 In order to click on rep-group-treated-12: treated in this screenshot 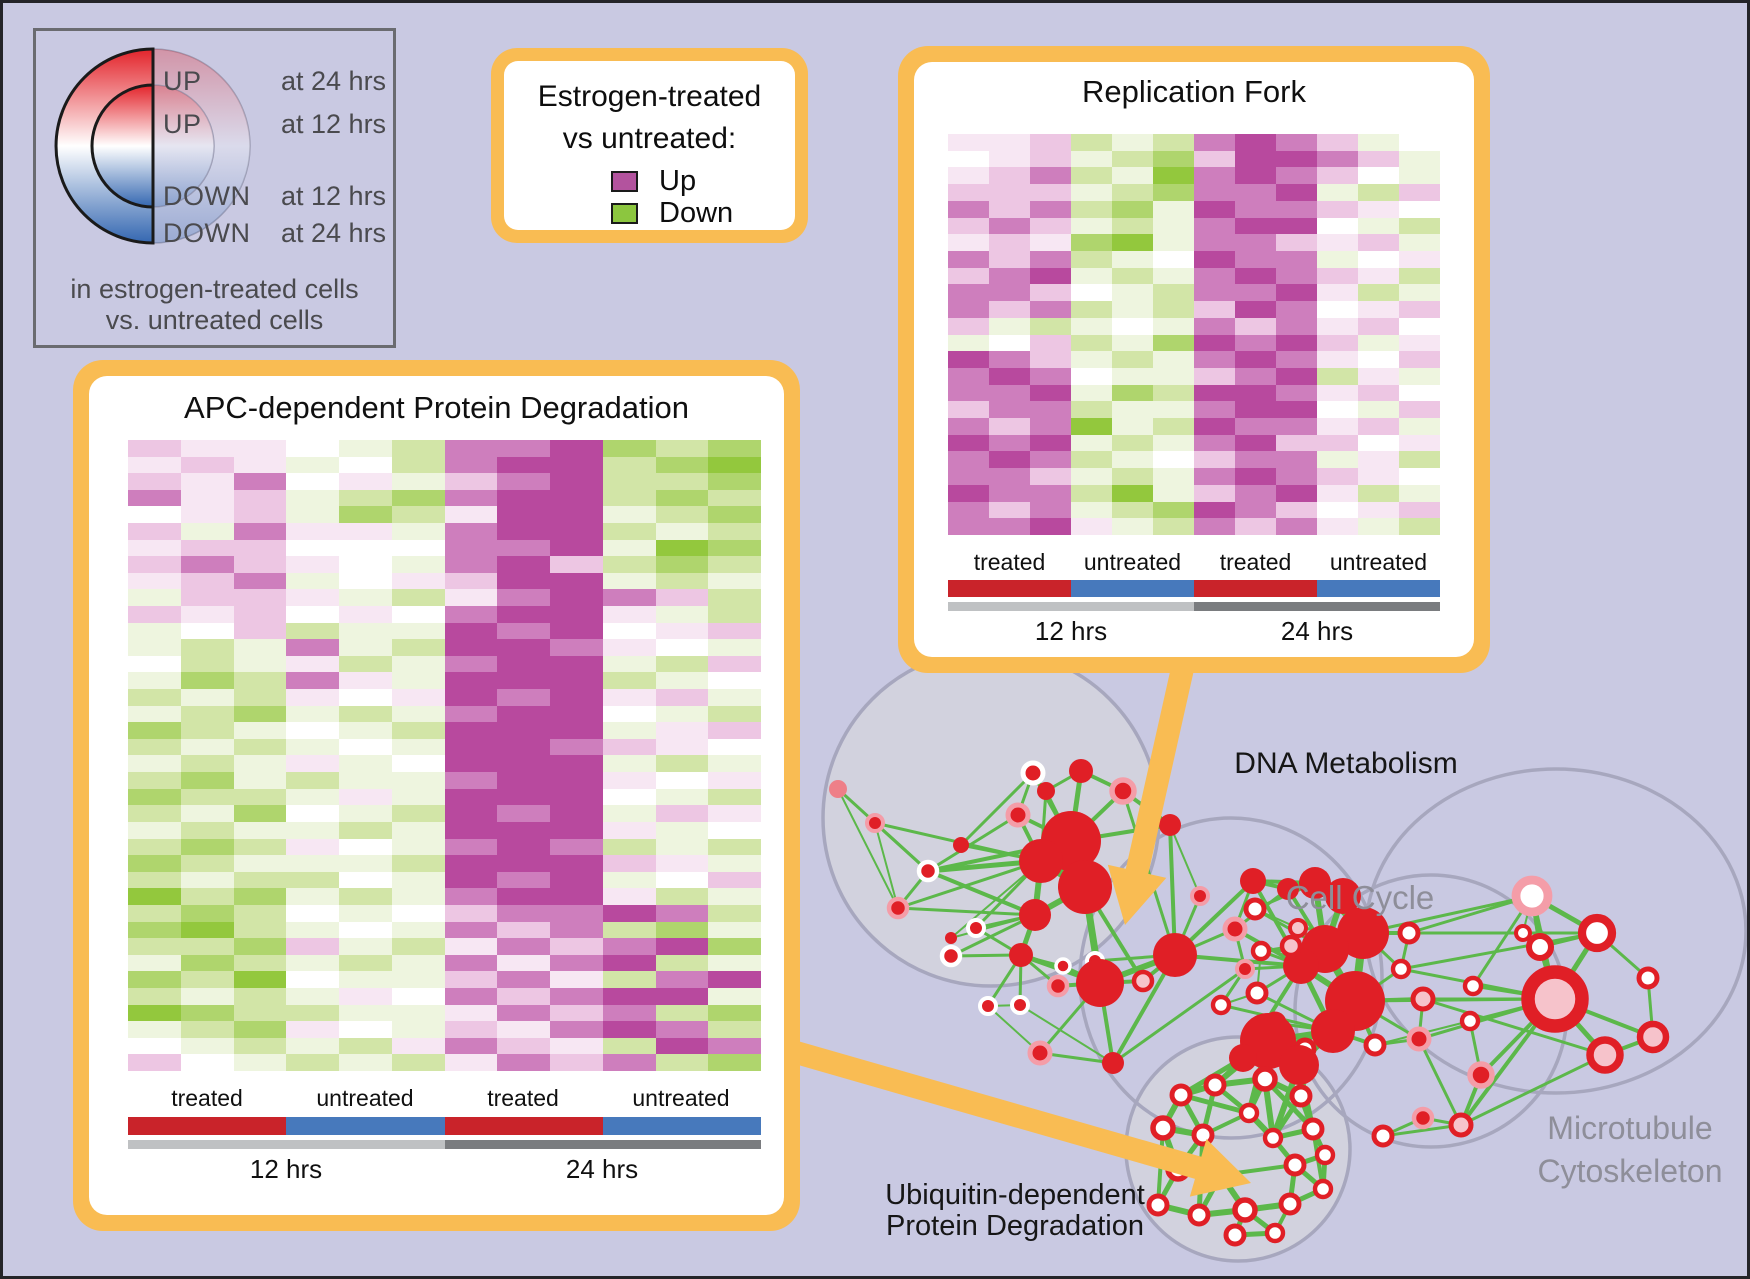, I will do `click(1009, 562)`.